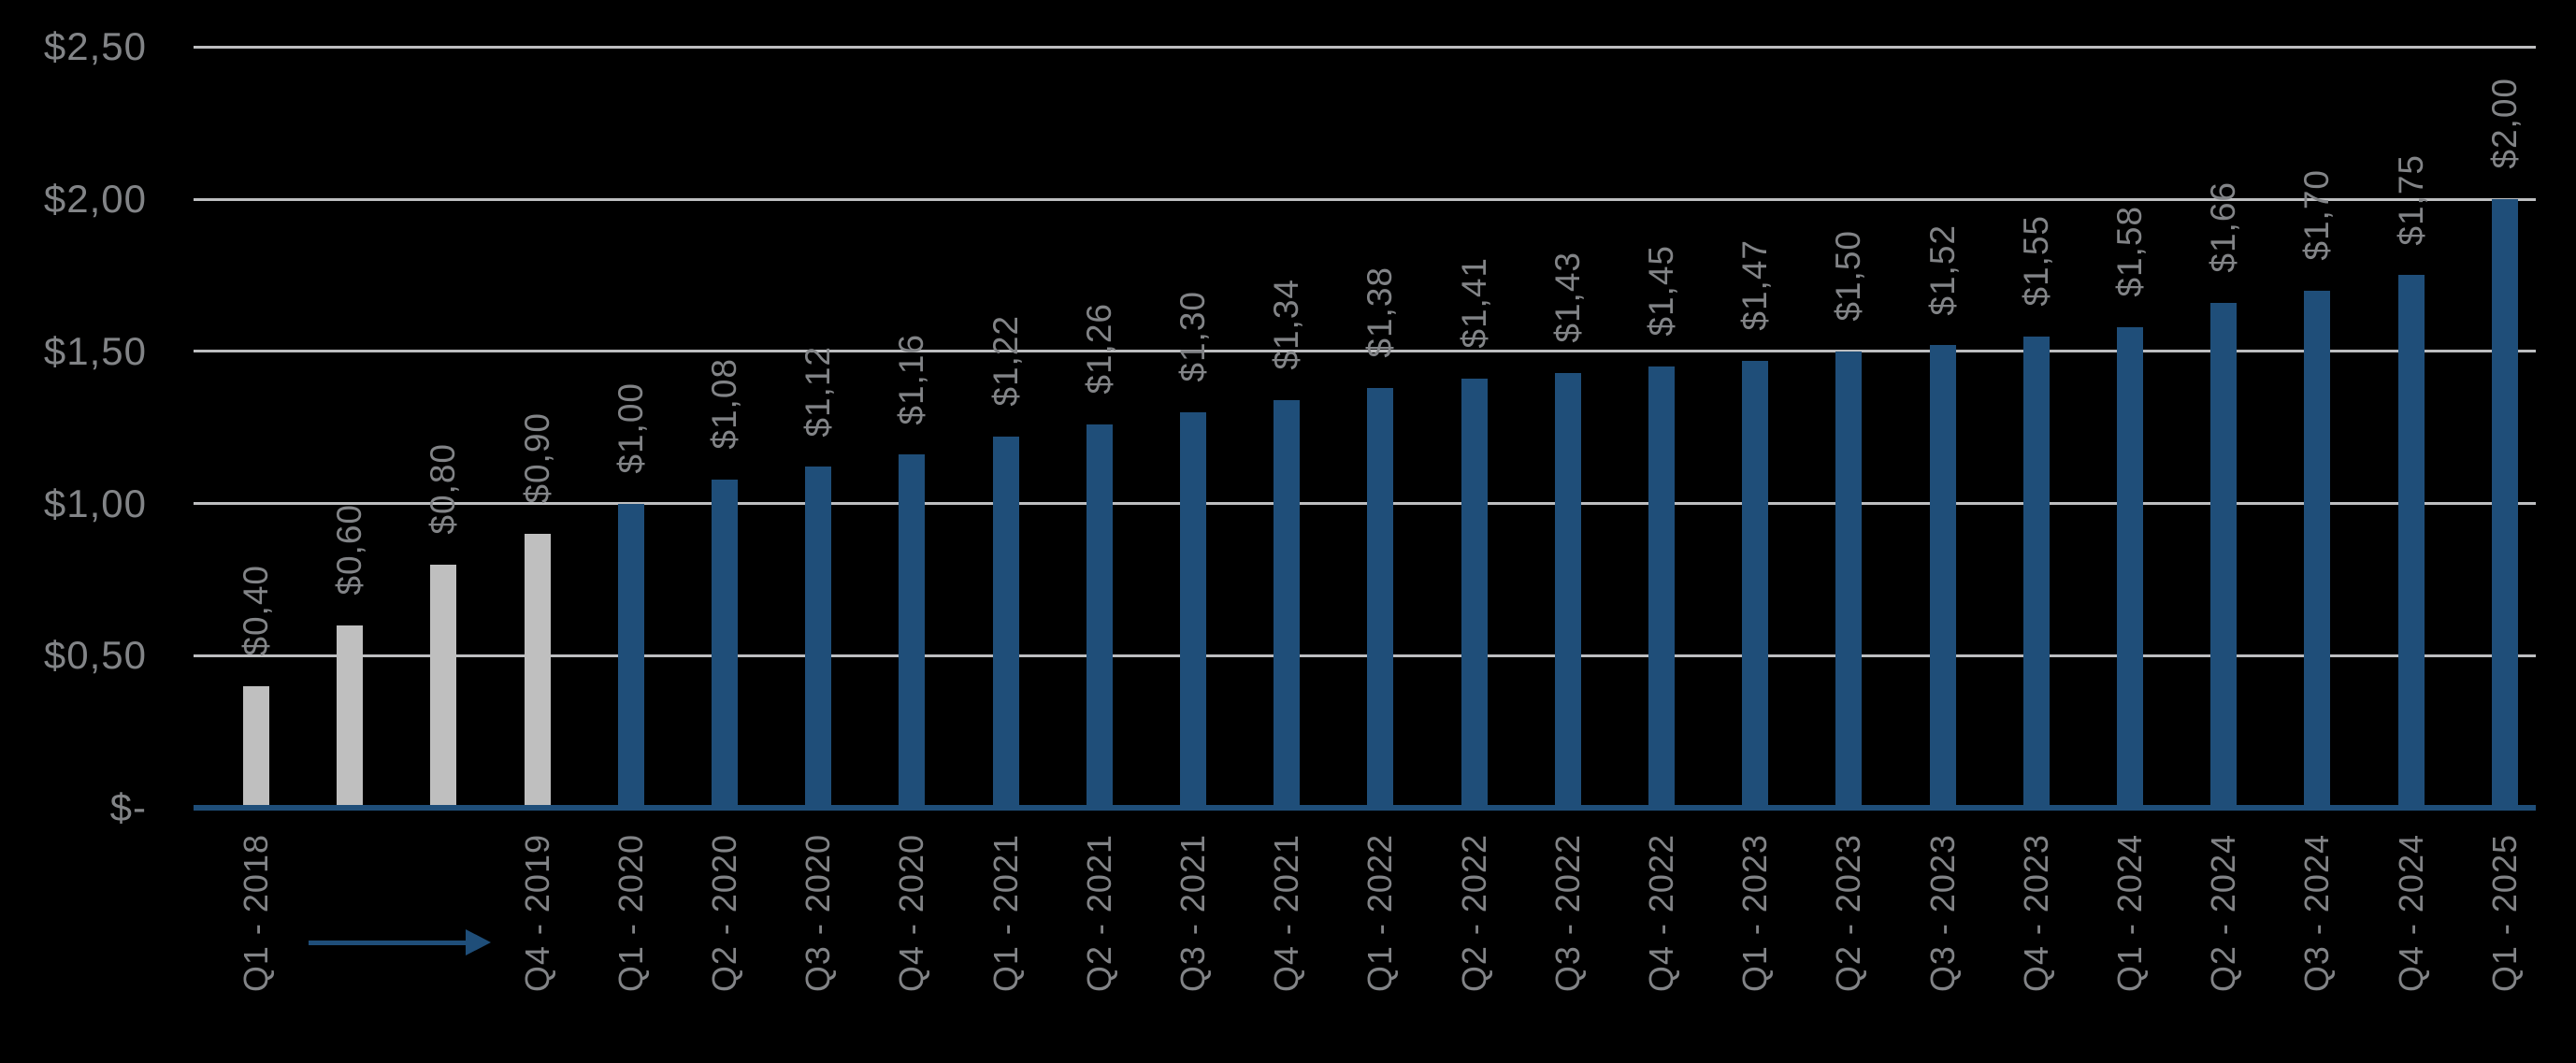 Image resolution: width=2576 pixels, height=1063 pixels. What do you see at coordinates (1942, 913) in the screenshot?
I see `x-axis-tick-label: Q3 - 2023` at bounding box center [1942, 913].